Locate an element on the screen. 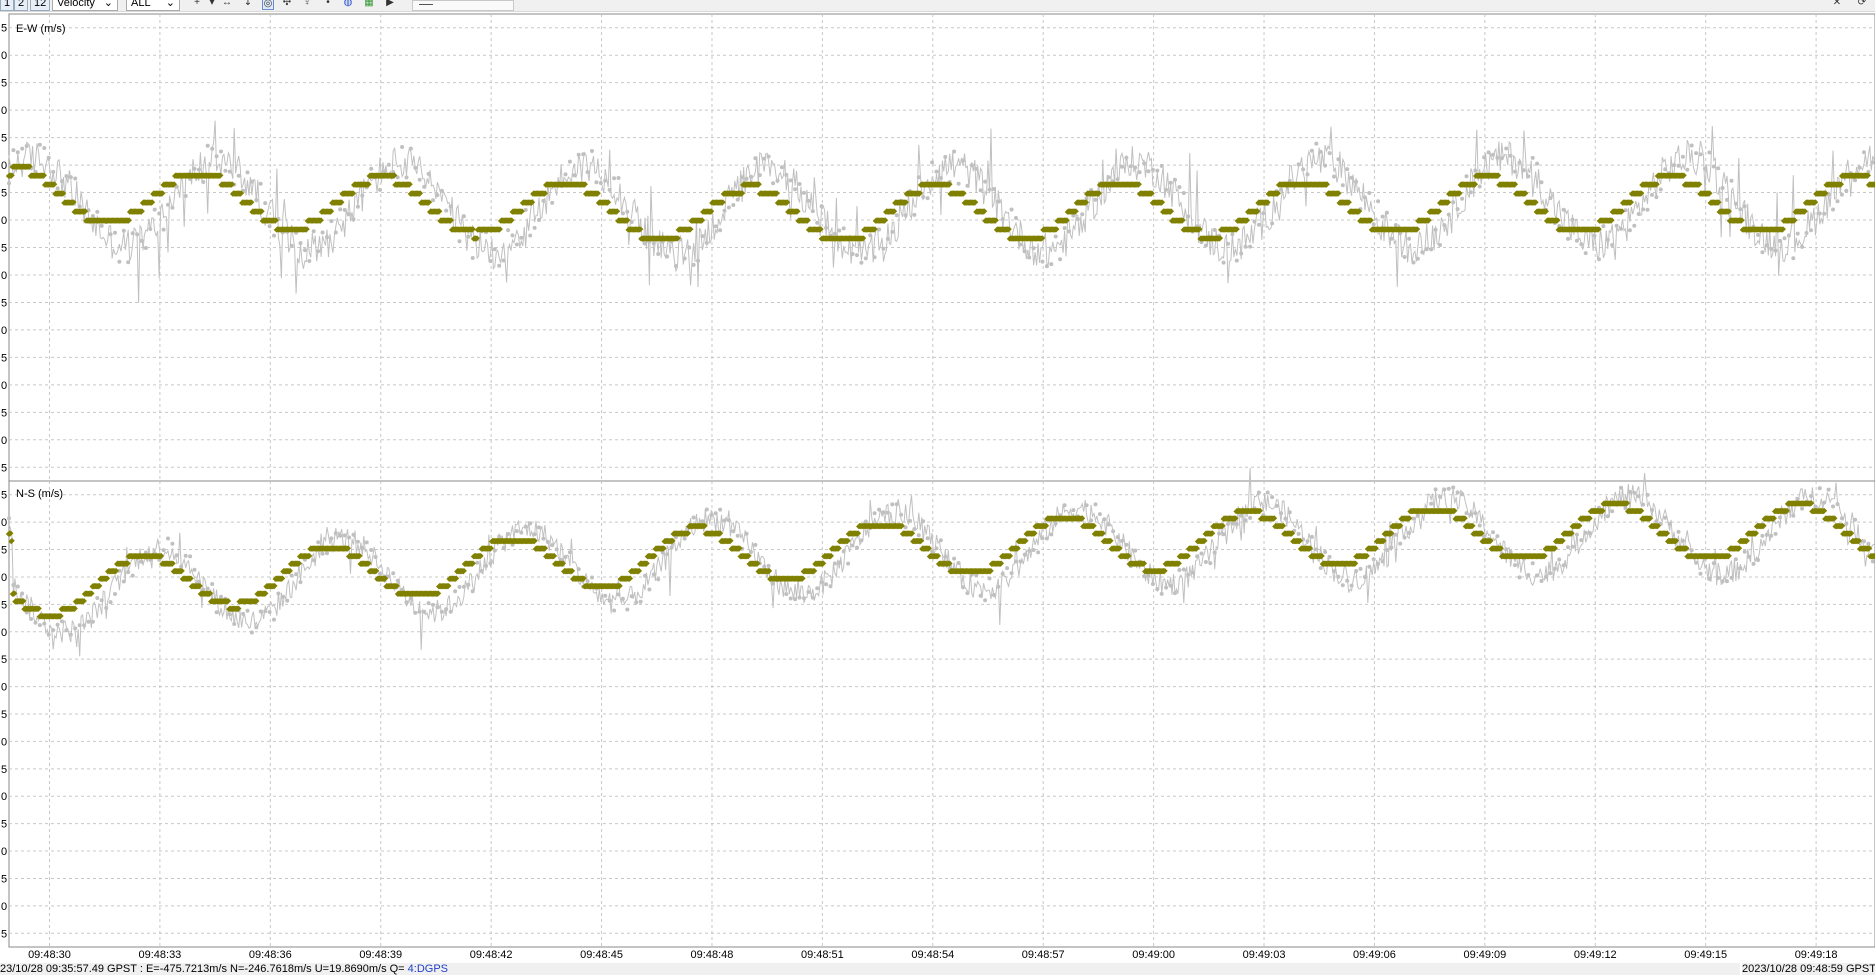 The image size is (1875, 975). time-slider is located at coordinates (463, 5).